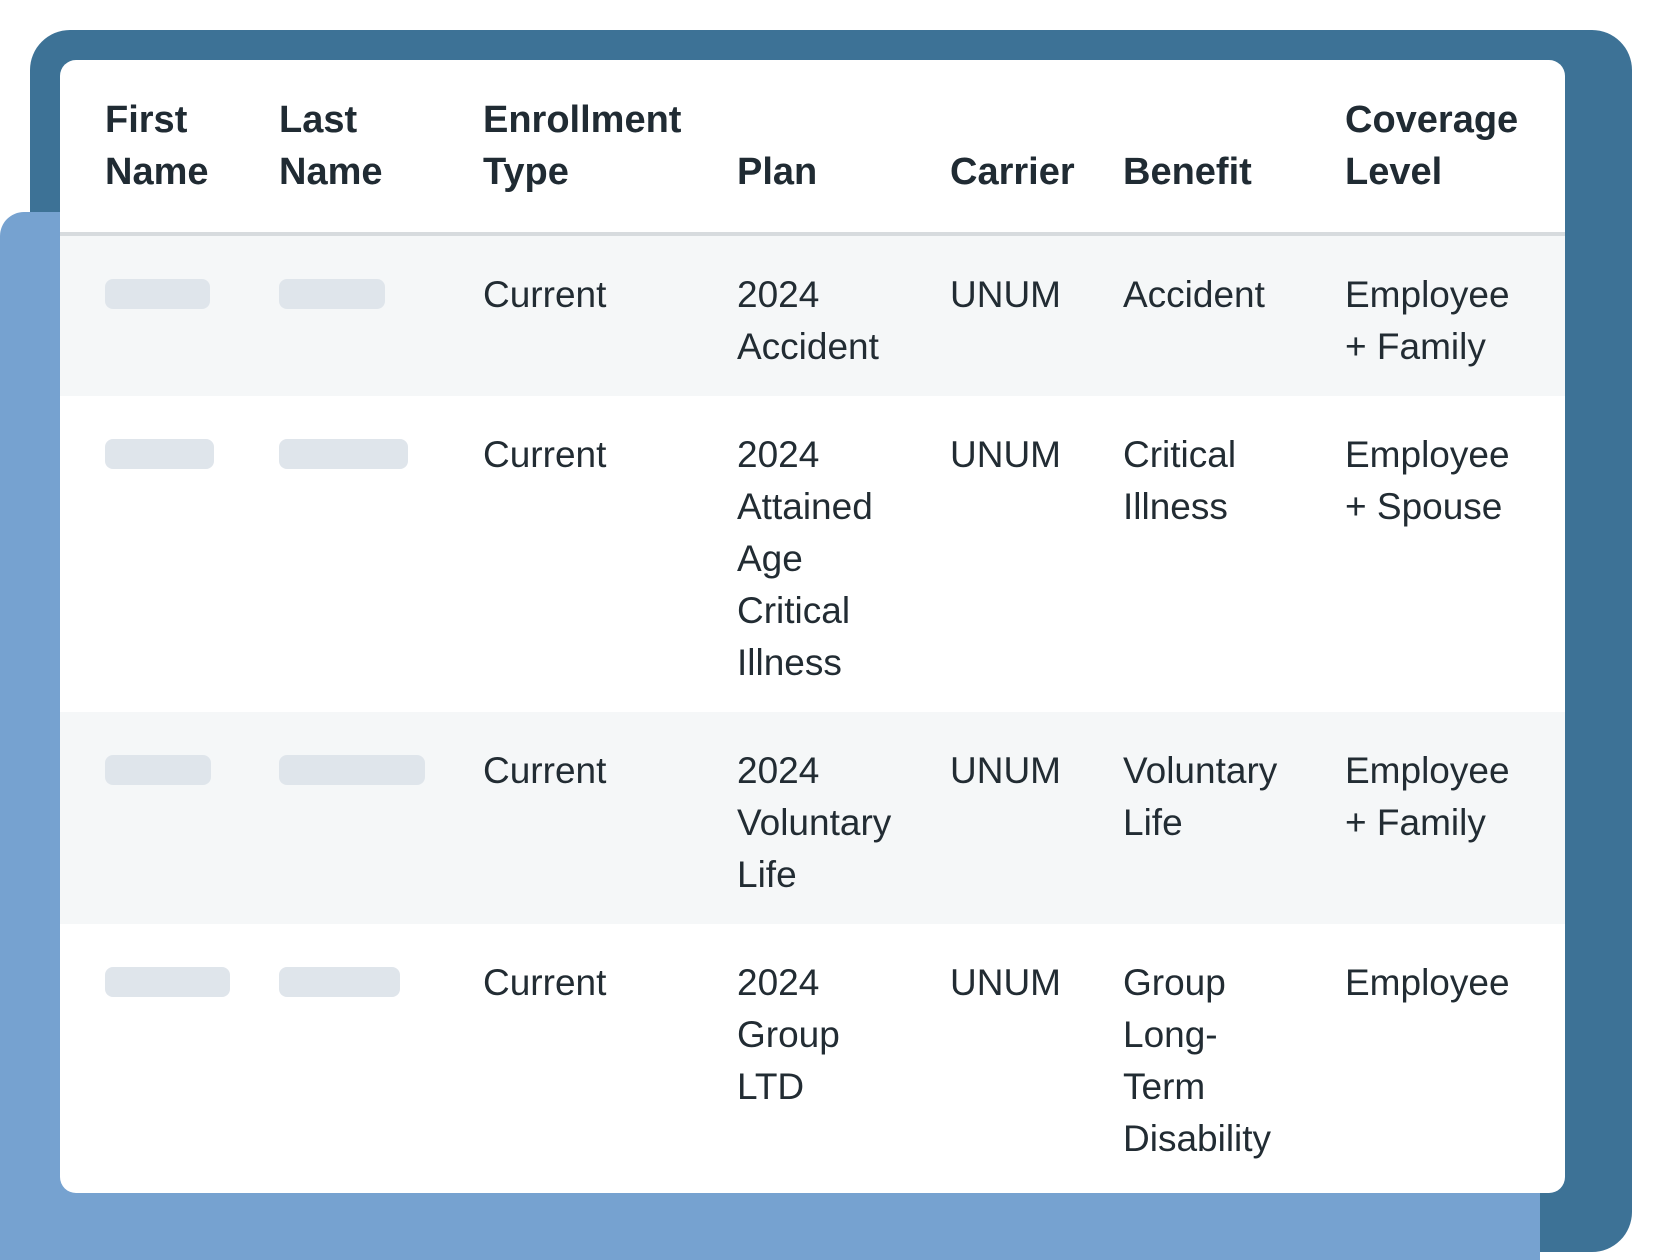 The image size is (1680, 1260). What do you see at coordinates (805, 558) in the screenshot?
I see `cell-plan: 2024 Attained Age Critical Illness` at bounding box center [805, 558].